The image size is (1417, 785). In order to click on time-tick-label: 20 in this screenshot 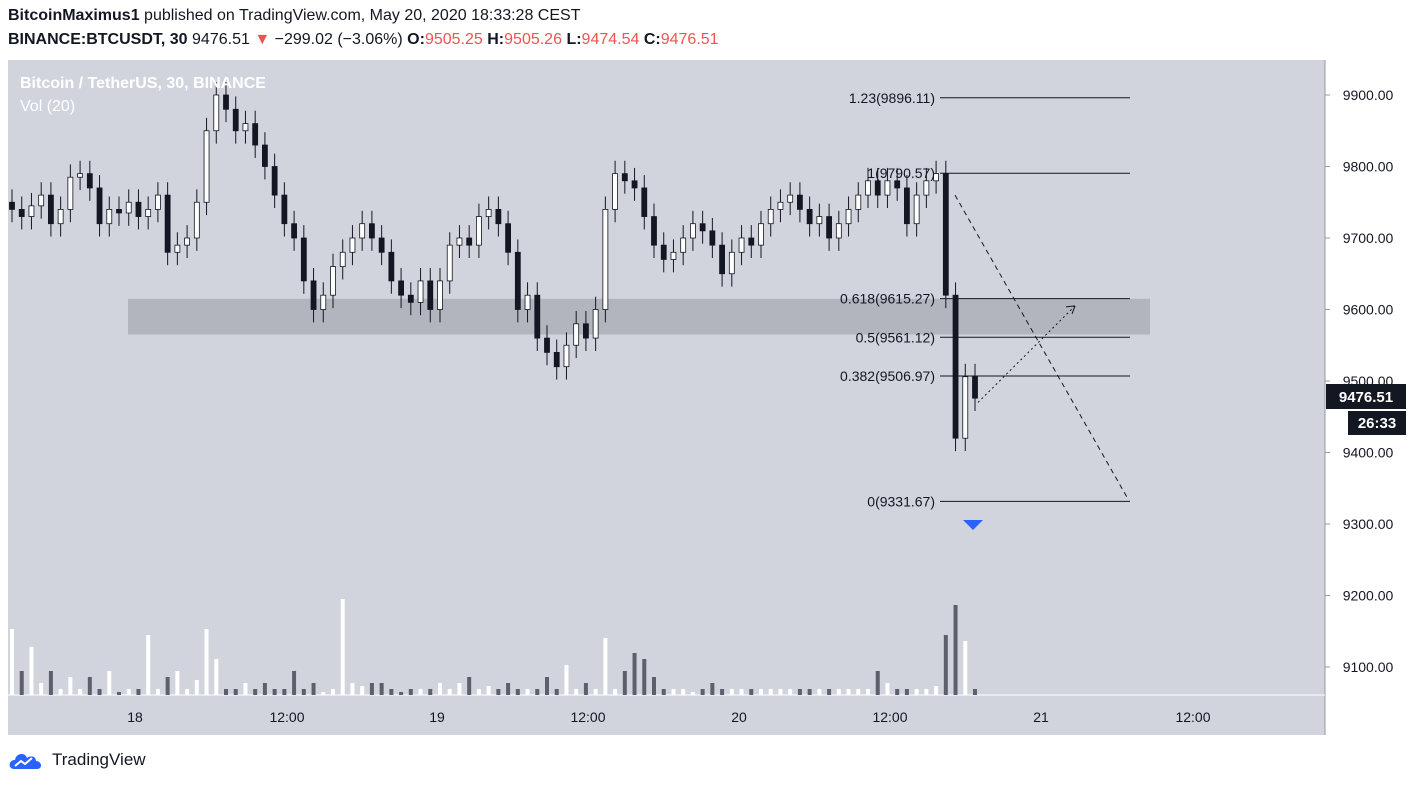, I will do `click(739, 717)`.